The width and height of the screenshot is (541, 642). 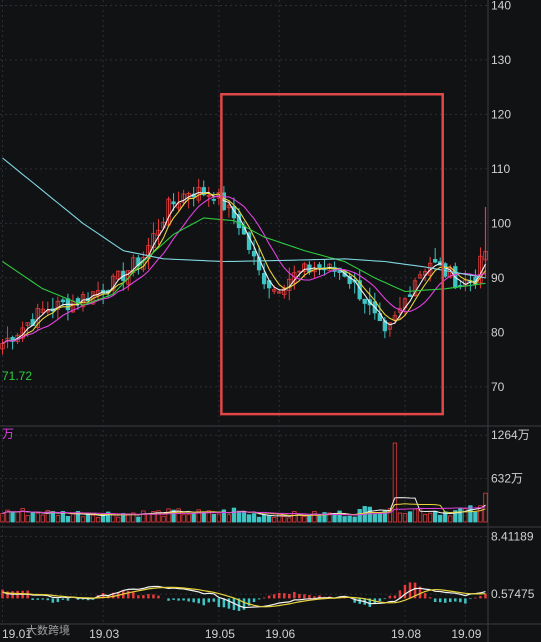 I want to click on time-tick-label: 19.08, so click(x=406, y=634).